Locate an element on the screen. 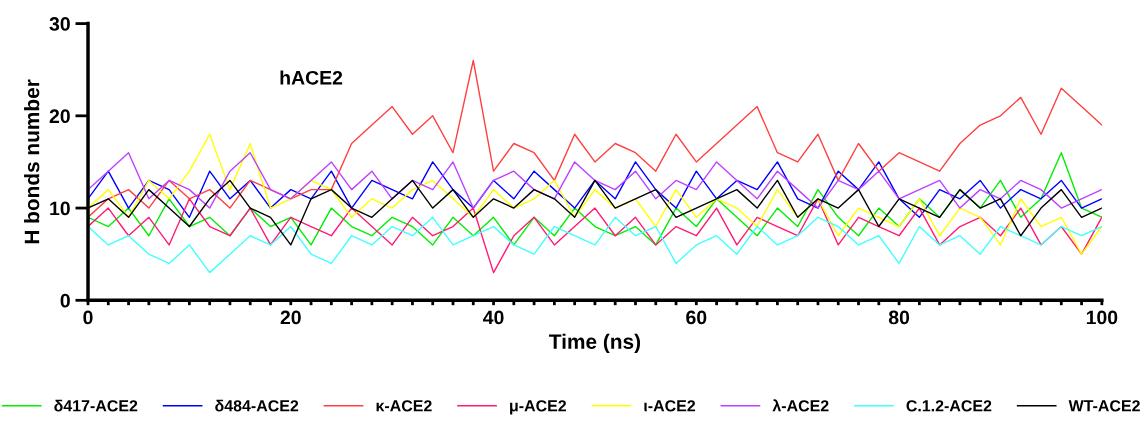 Image resolution: width=1143 pixels, height=429 pixels. text: hACE2 is located at coordinates (311, 77).